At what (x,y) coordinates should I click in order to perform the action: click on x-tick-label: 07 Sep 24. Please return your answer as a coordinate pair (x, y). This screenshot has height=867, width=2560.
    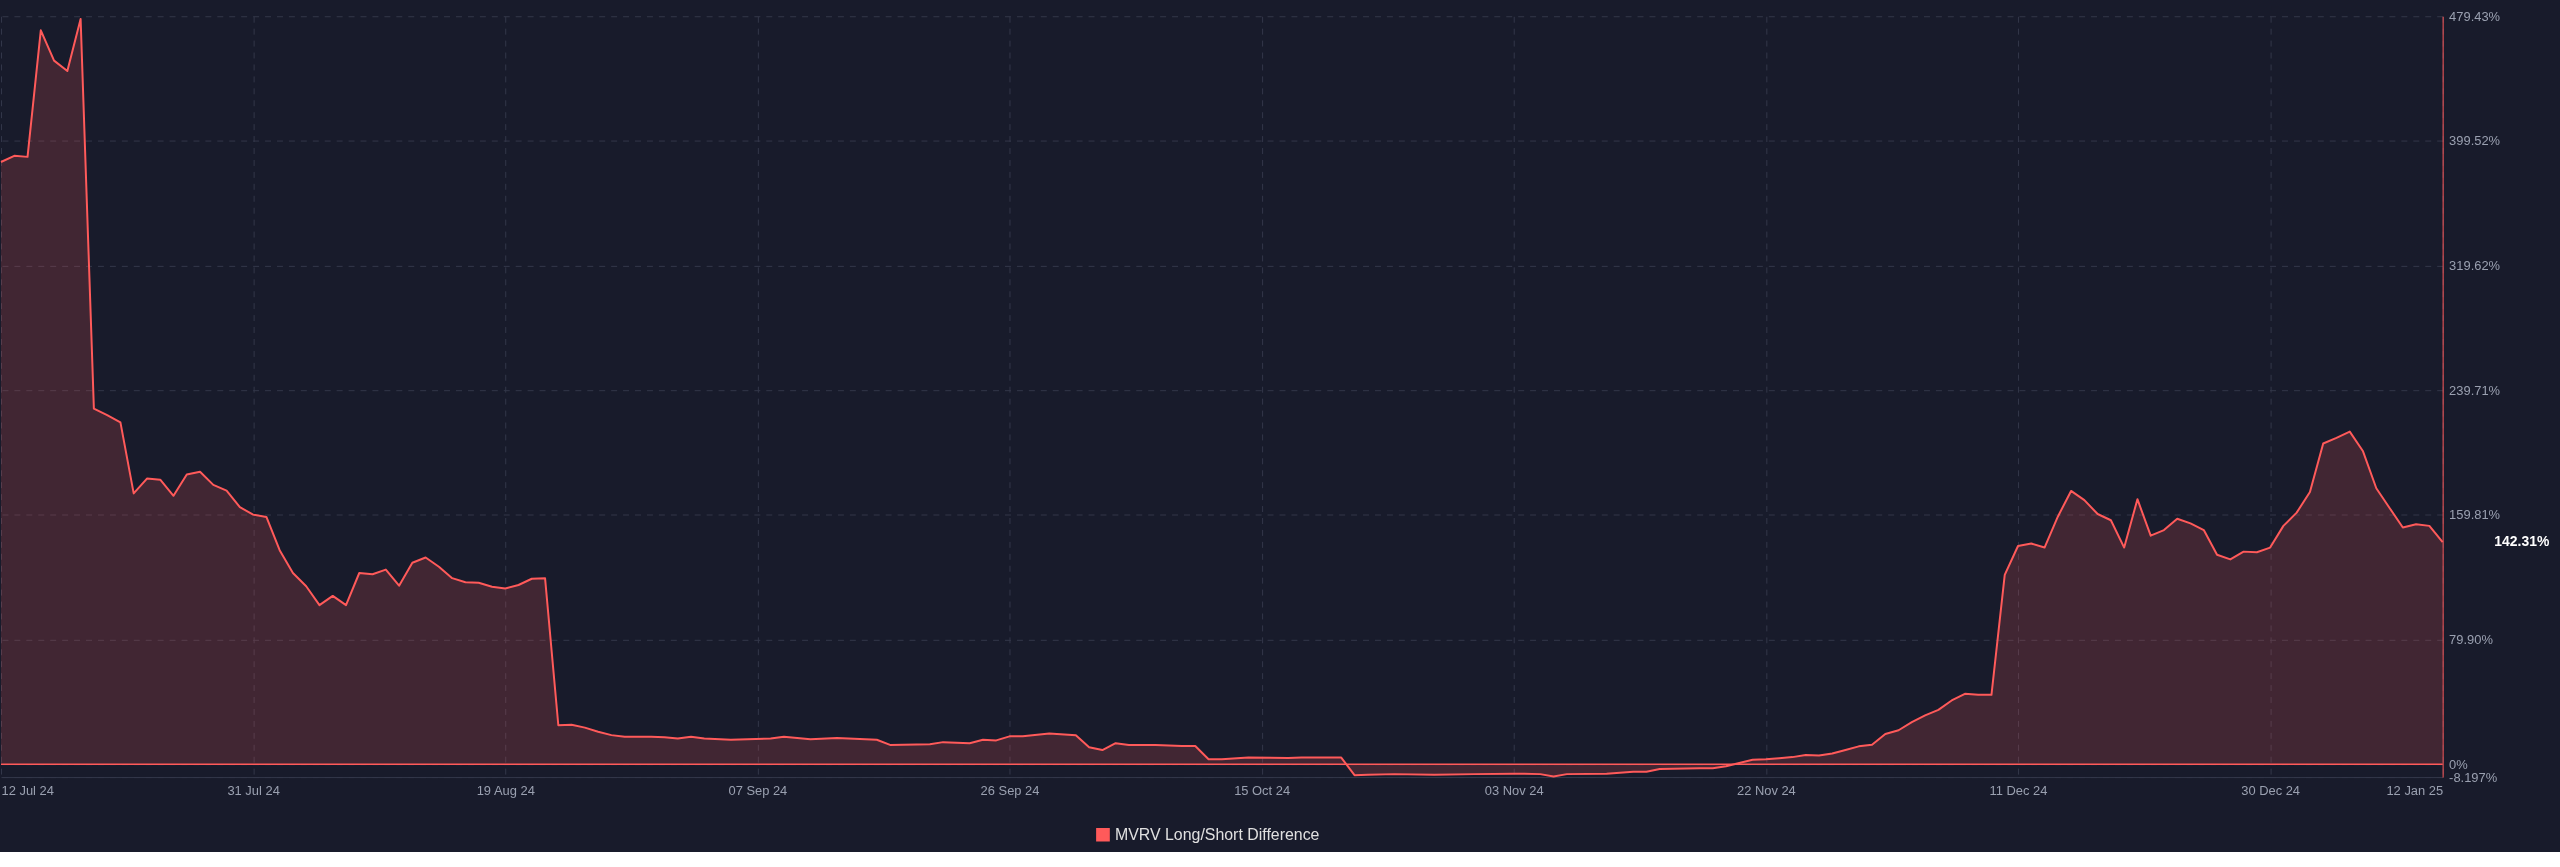
    Looking at the image, I should click on (758, 791).